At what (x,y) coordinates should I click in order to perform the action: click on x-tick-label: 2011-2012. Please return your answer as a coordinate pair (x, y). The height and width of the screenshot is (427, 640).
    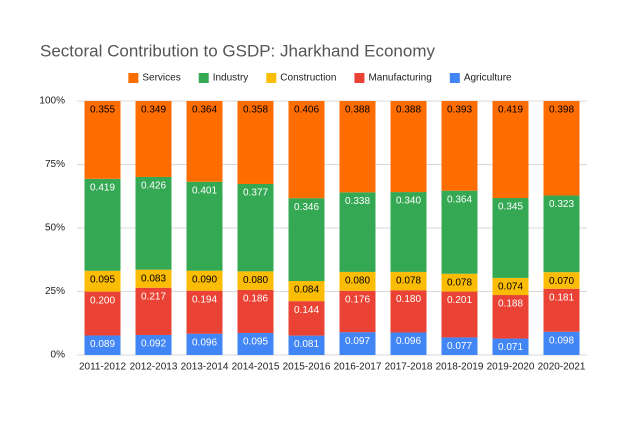
    Looking at the image, I should click on (103, 367).